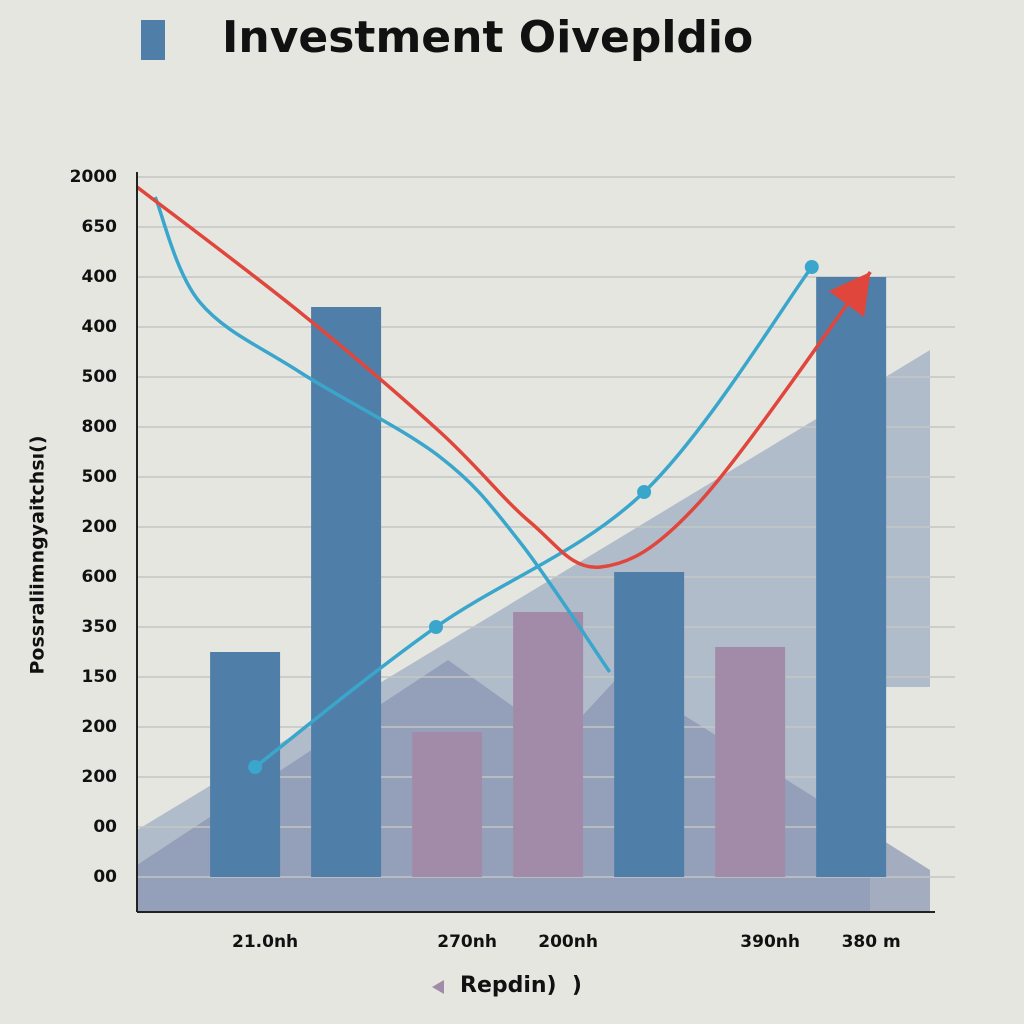  I want to click on y-tick-label: 350, so click(100, 627).